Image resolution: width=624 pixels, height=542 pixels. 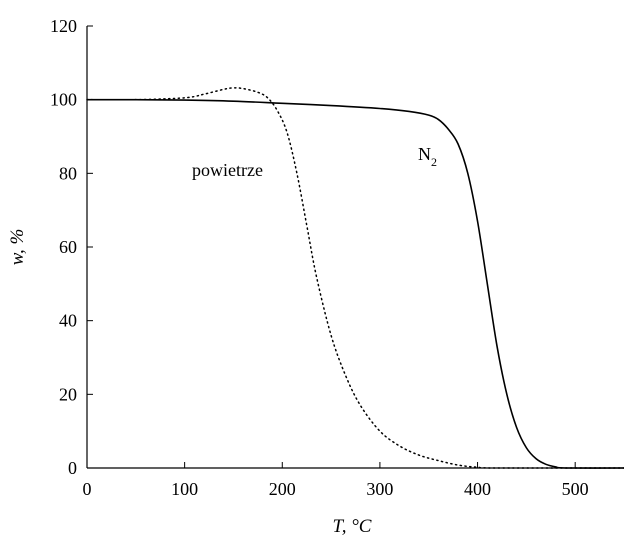 I want to click on y-ticks: 0 20 40 60 80 100 120, so click(x=71, y=247).